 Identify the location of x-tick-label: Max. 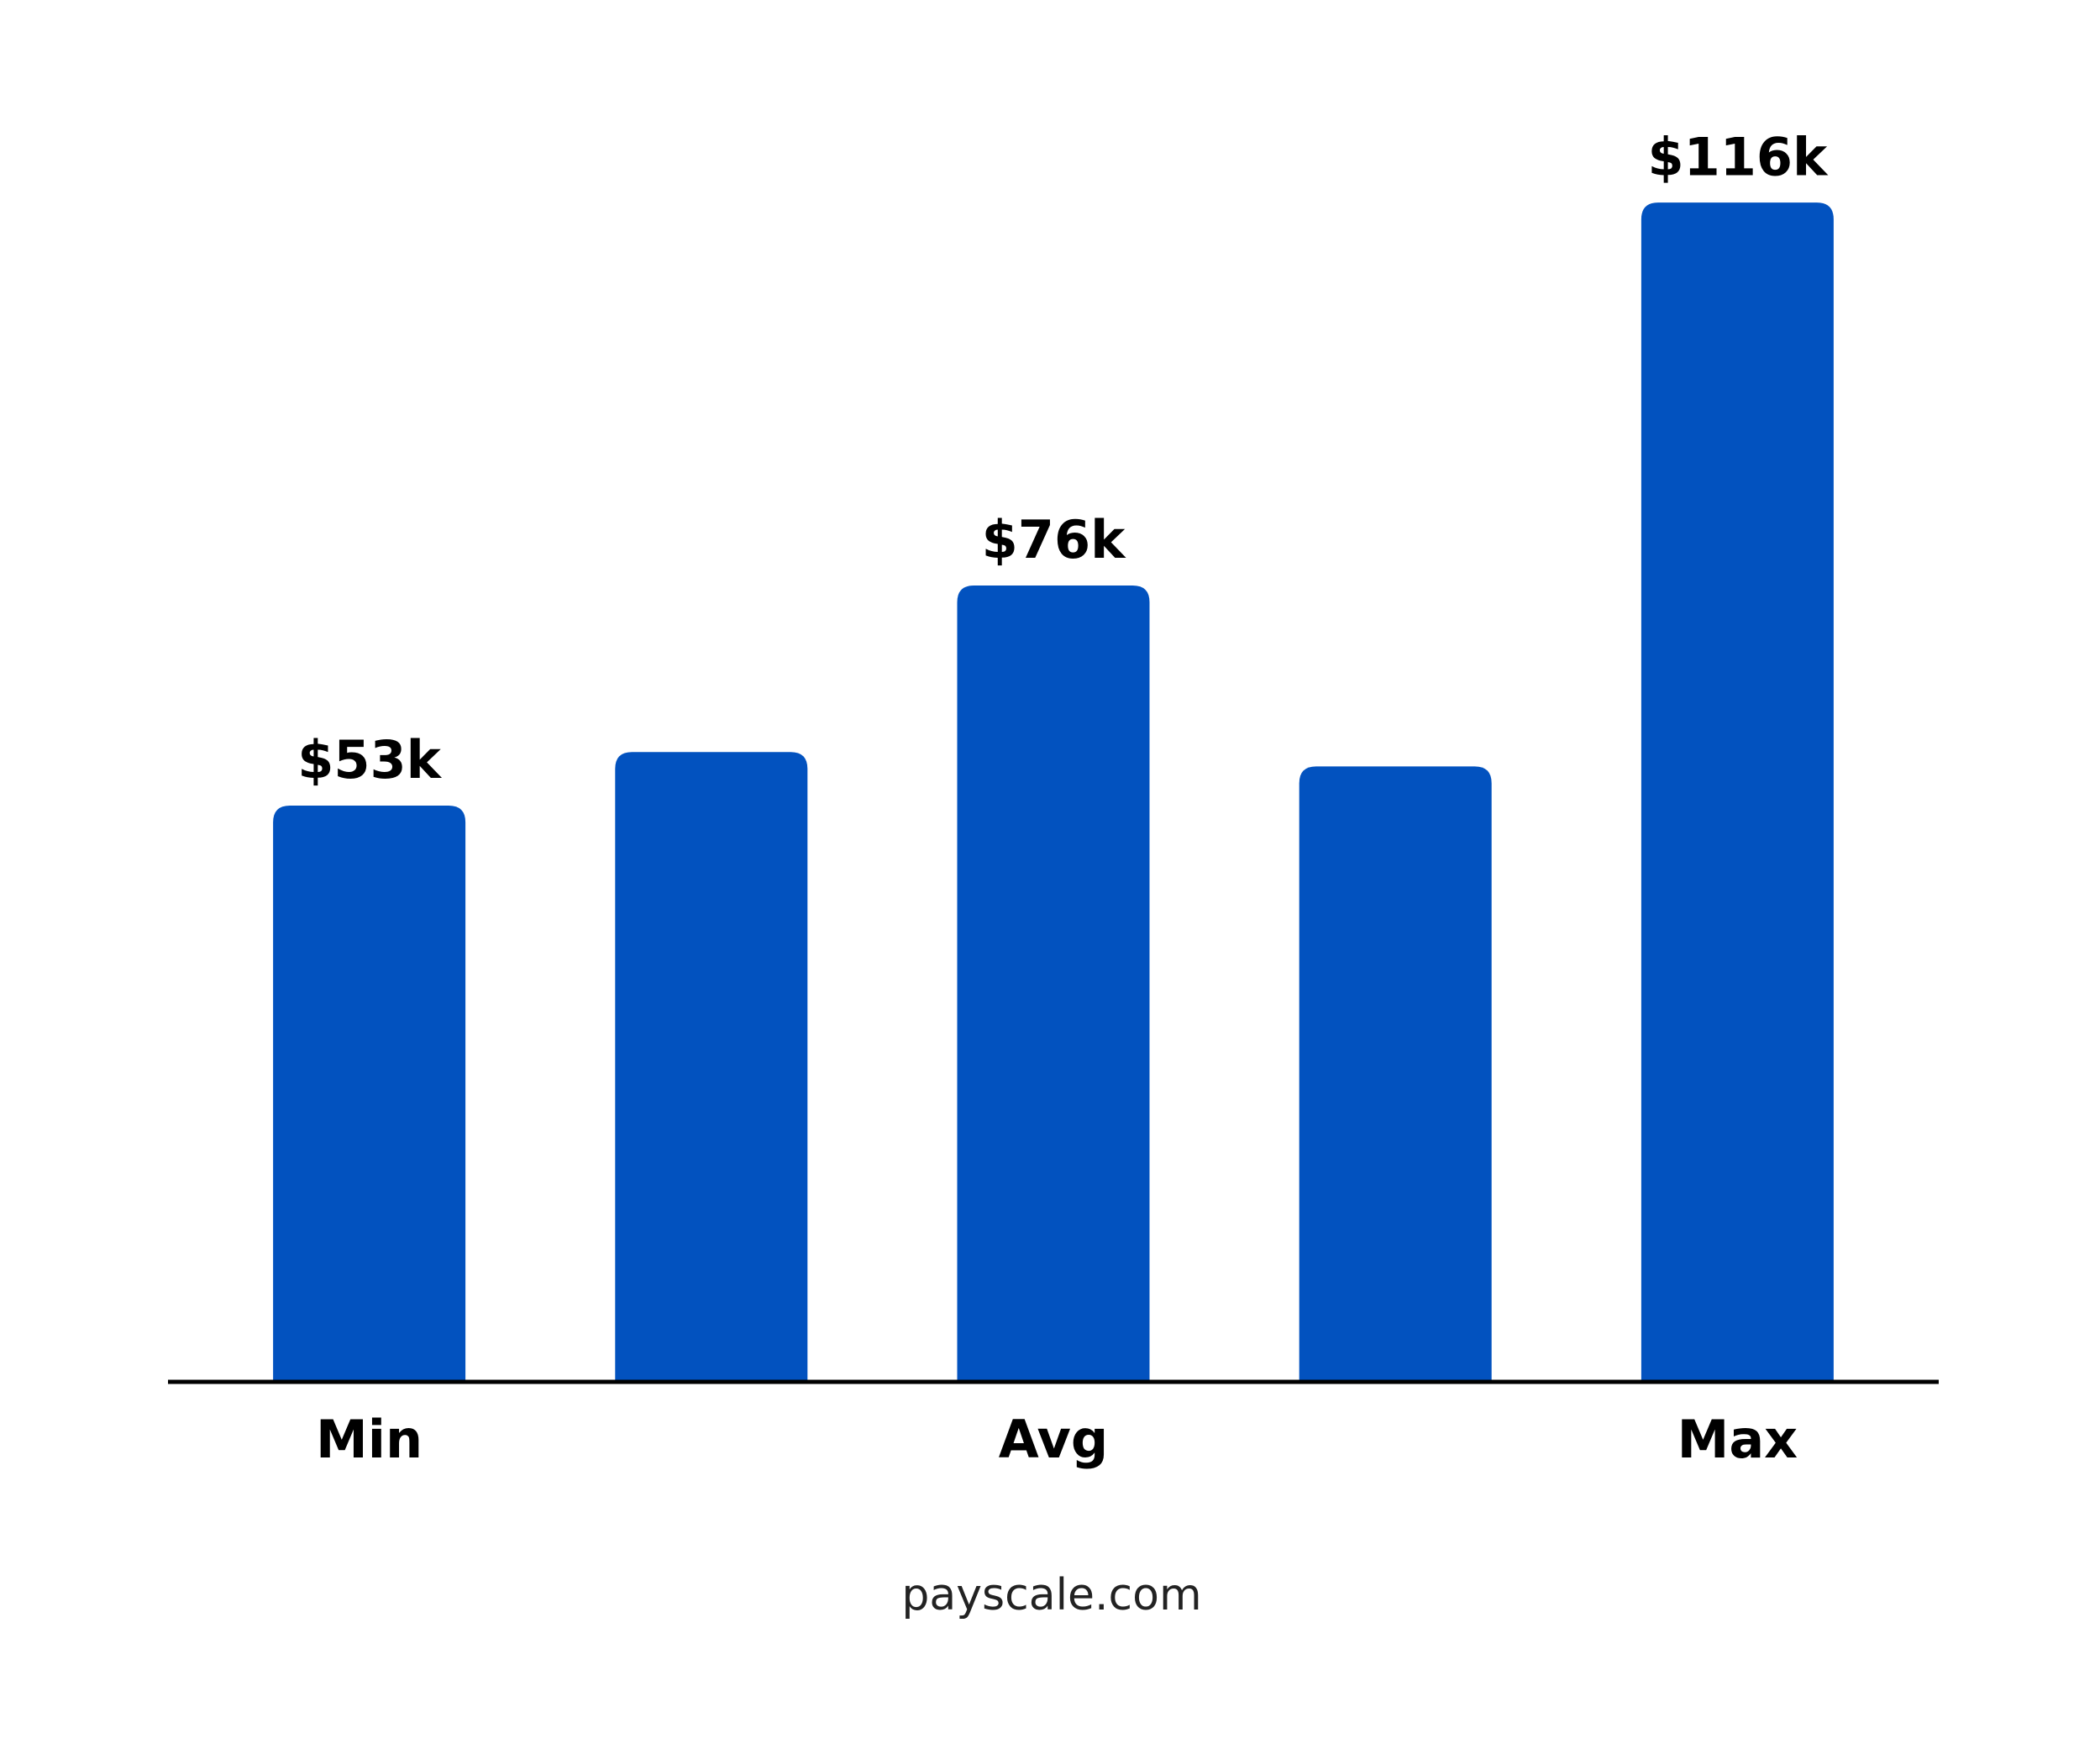
(1737, 1439).